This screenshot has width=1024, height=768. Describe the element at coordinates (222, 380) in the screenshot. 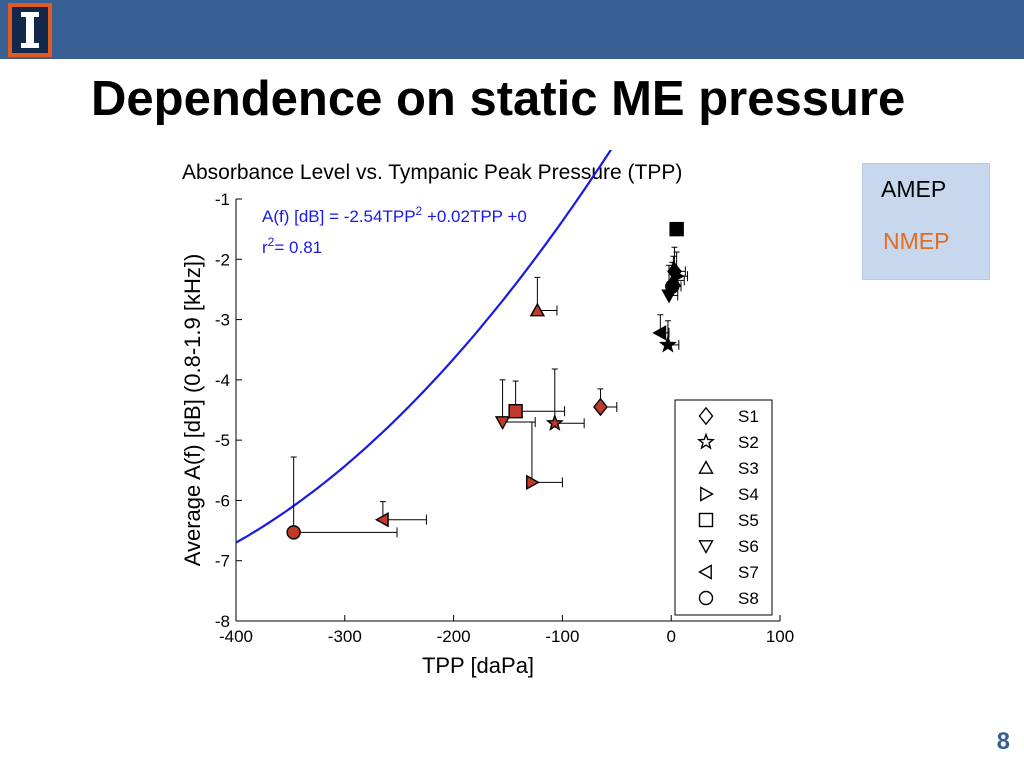

I see `y-tick-label: -4` at that location.